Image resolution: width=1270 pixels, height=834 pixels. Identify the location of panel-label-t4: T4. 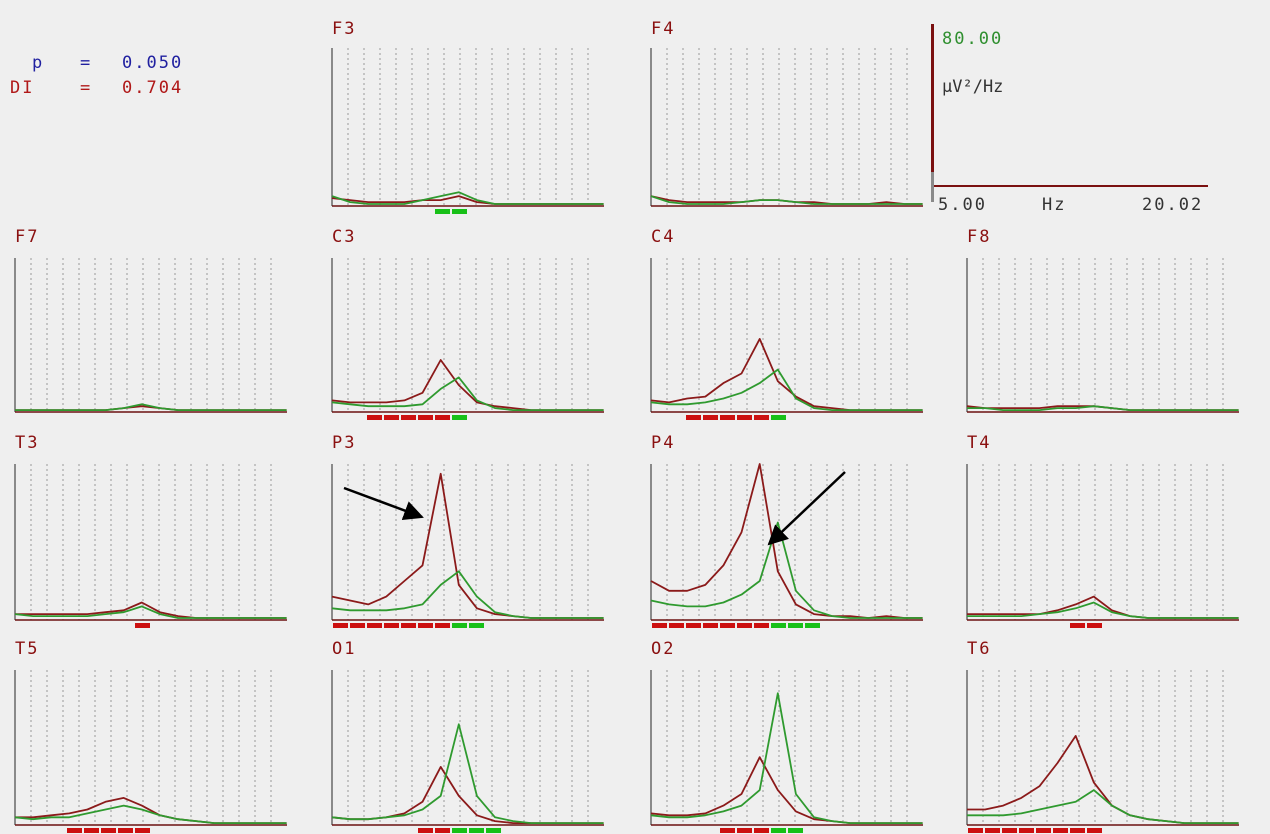
(979, 443).